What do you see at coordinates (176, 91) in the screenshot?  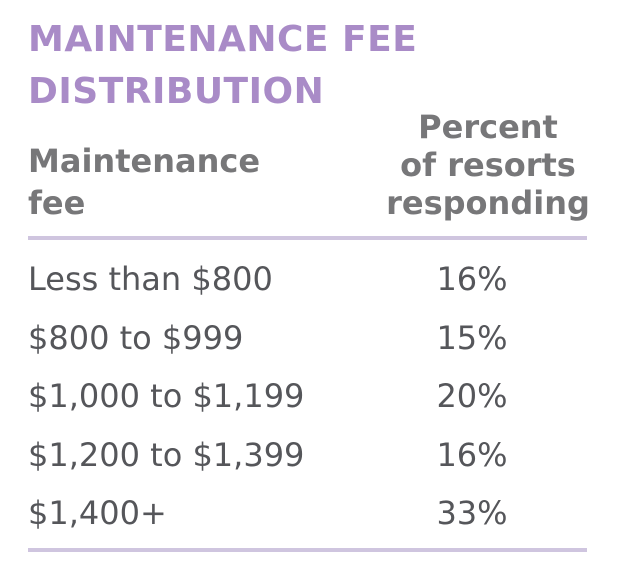 I see `title-line-2: DISTRIBUTION` at bounding box center [176, 91].